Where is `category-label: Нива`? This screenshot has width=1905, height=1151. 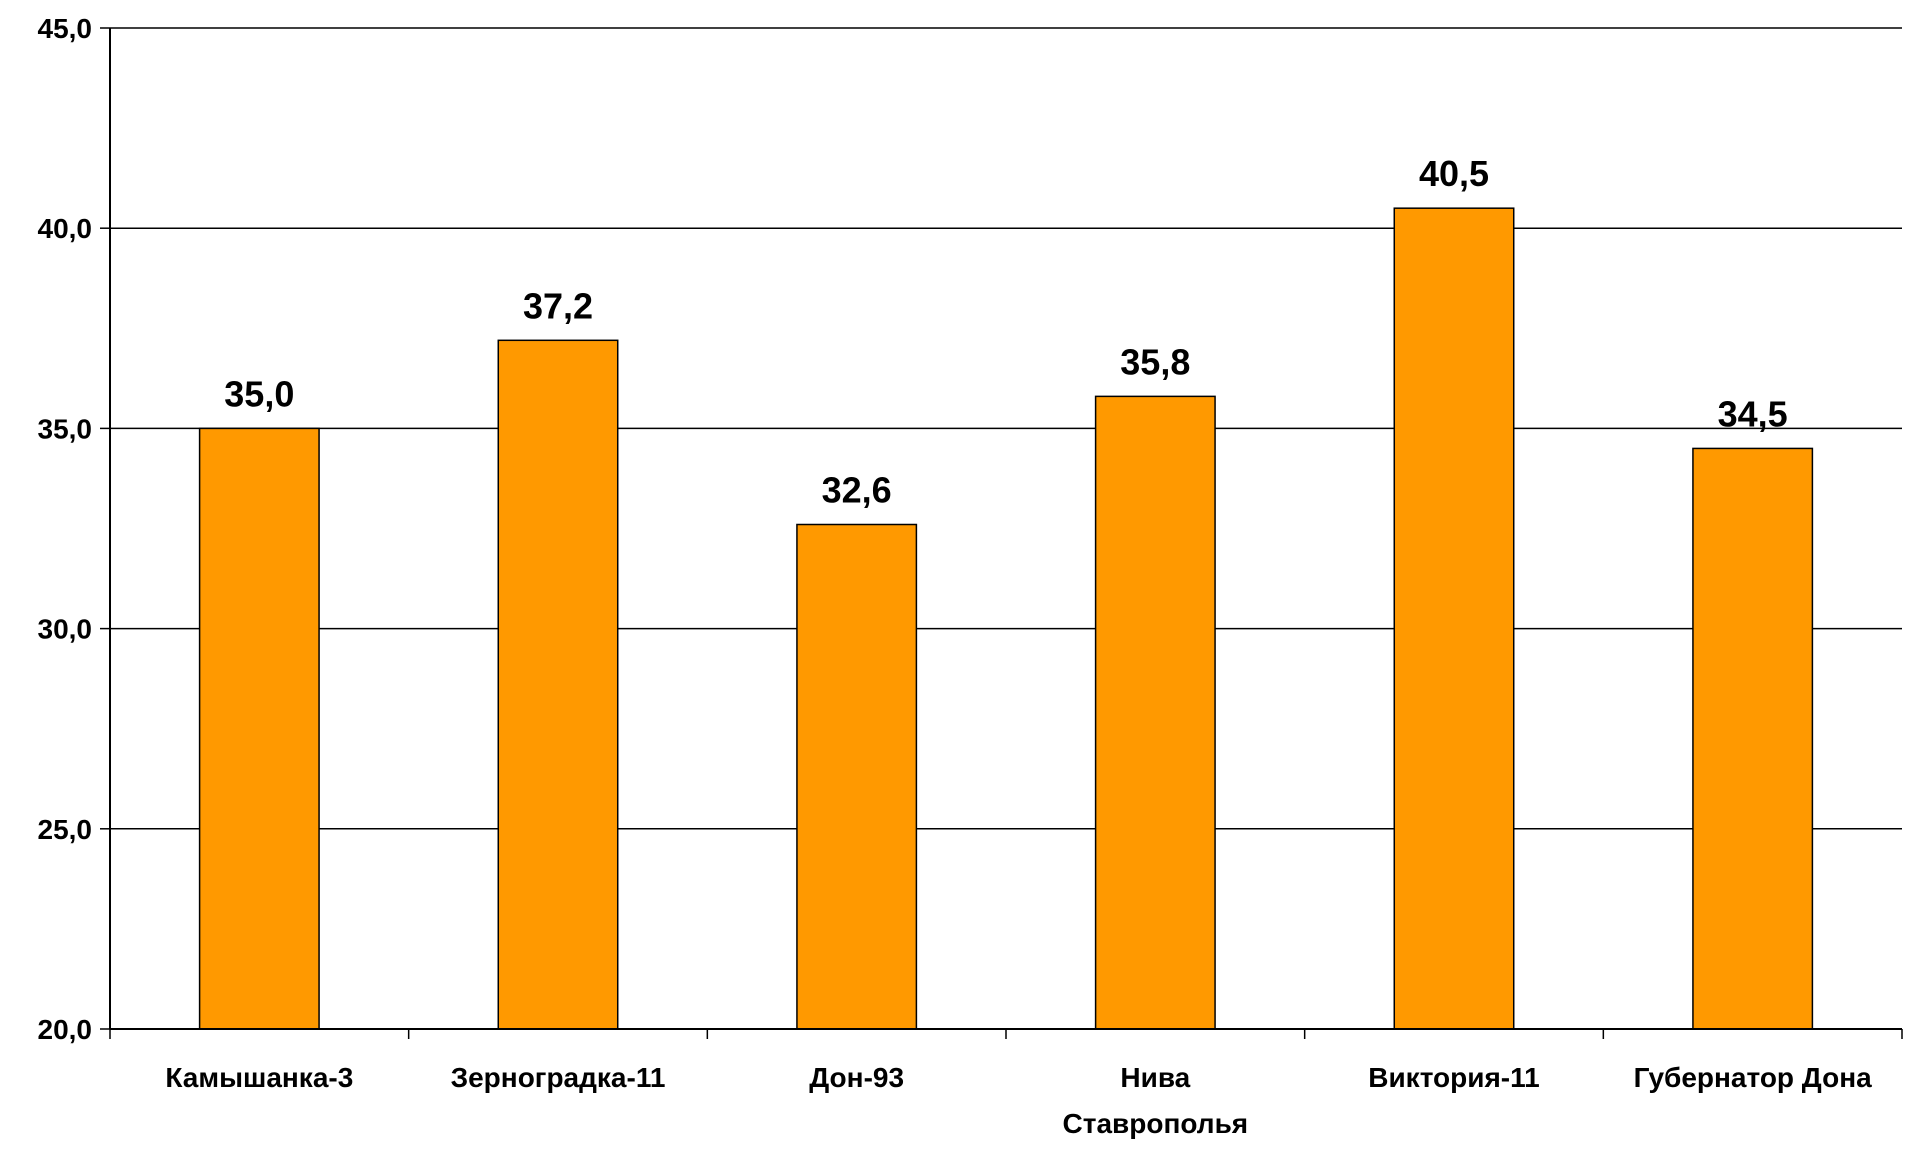 category-label: Нива is located at coordinates (1155, 1077).